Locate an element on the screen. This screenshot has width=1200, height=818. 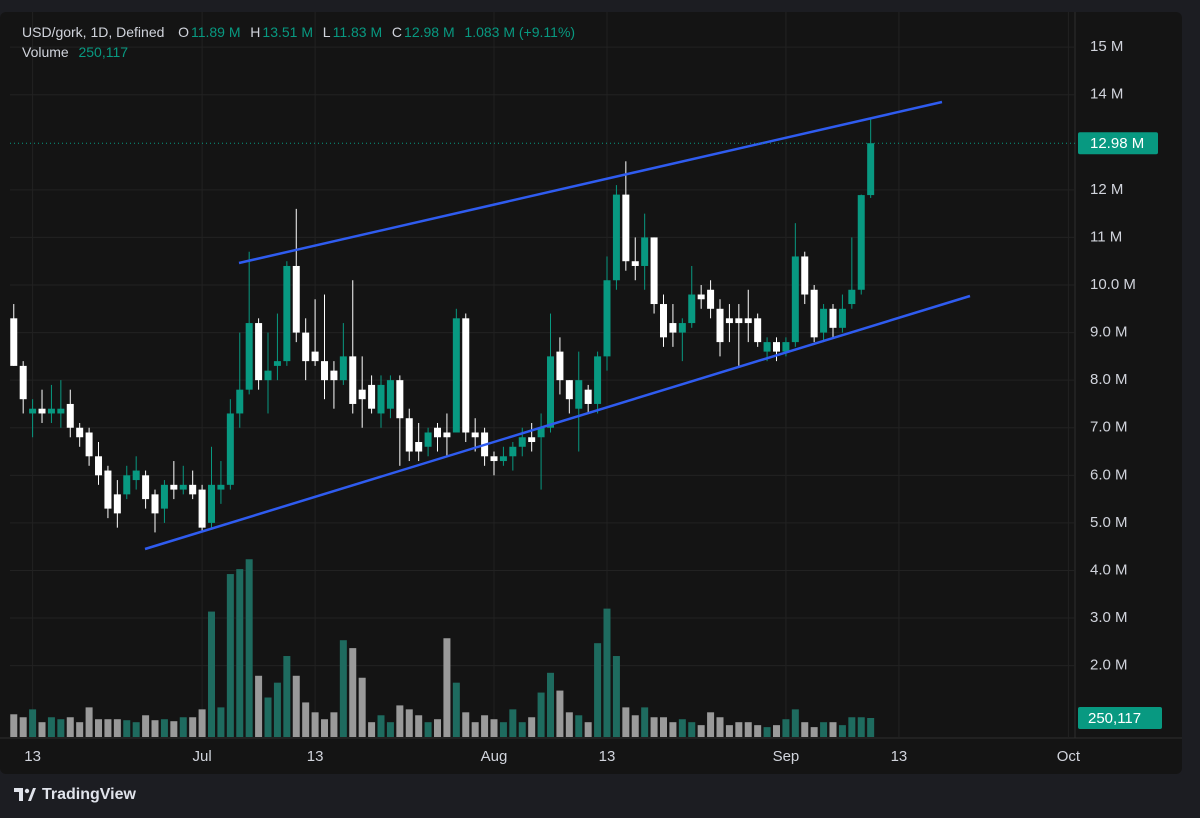
y-tick-label: 6.0 M is located at coordinates (1109, 474).